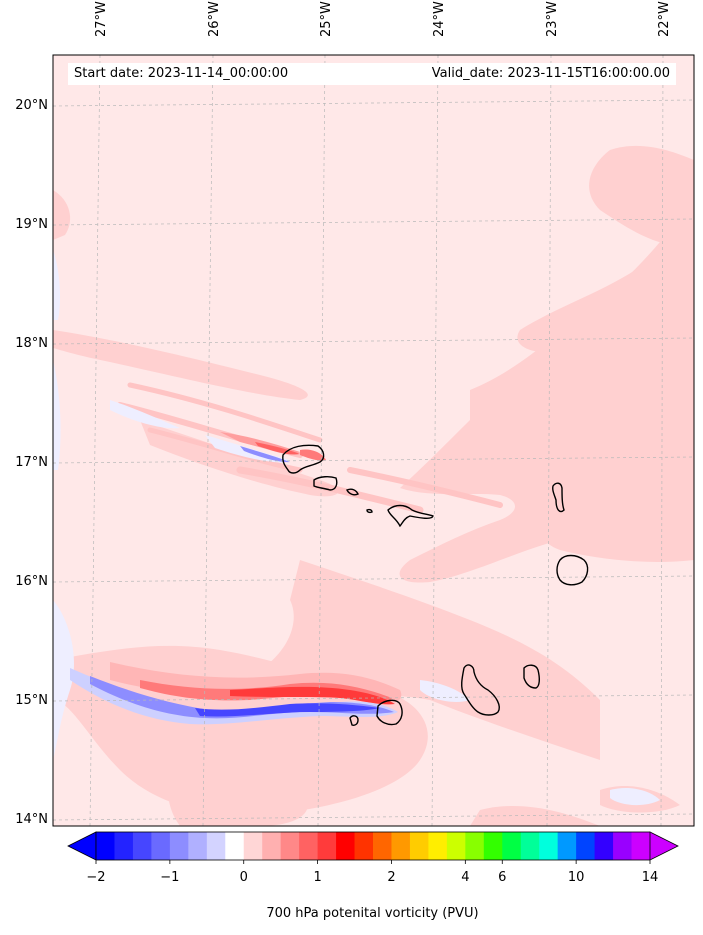 This screenshot has width=703, height=935. Describe the element at coordinates (31, 462) in the screenshot. I see `lat-label-17n: 17°N` at that location.